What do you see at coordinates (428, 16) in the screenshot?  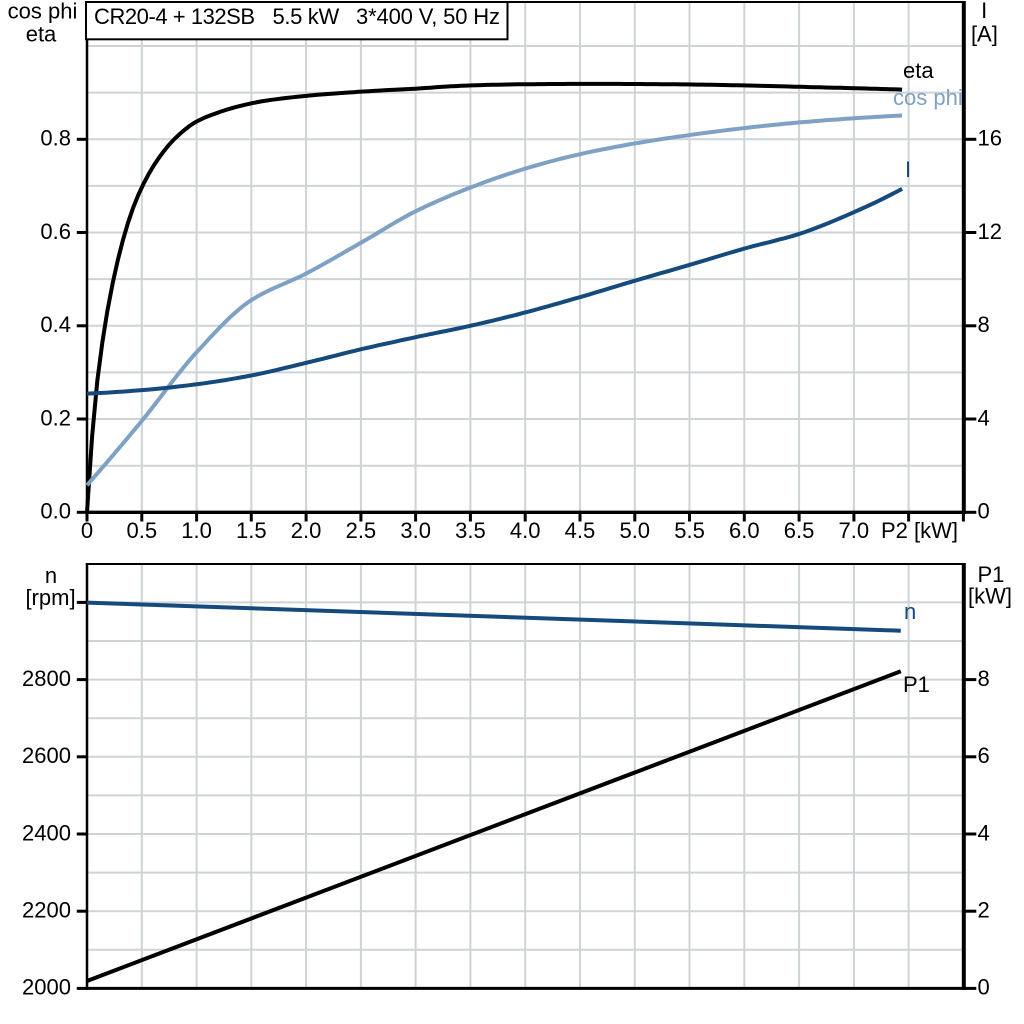 I see `svg-text: 3*400 V, 50 Hz` at bounding box center [428, 16].